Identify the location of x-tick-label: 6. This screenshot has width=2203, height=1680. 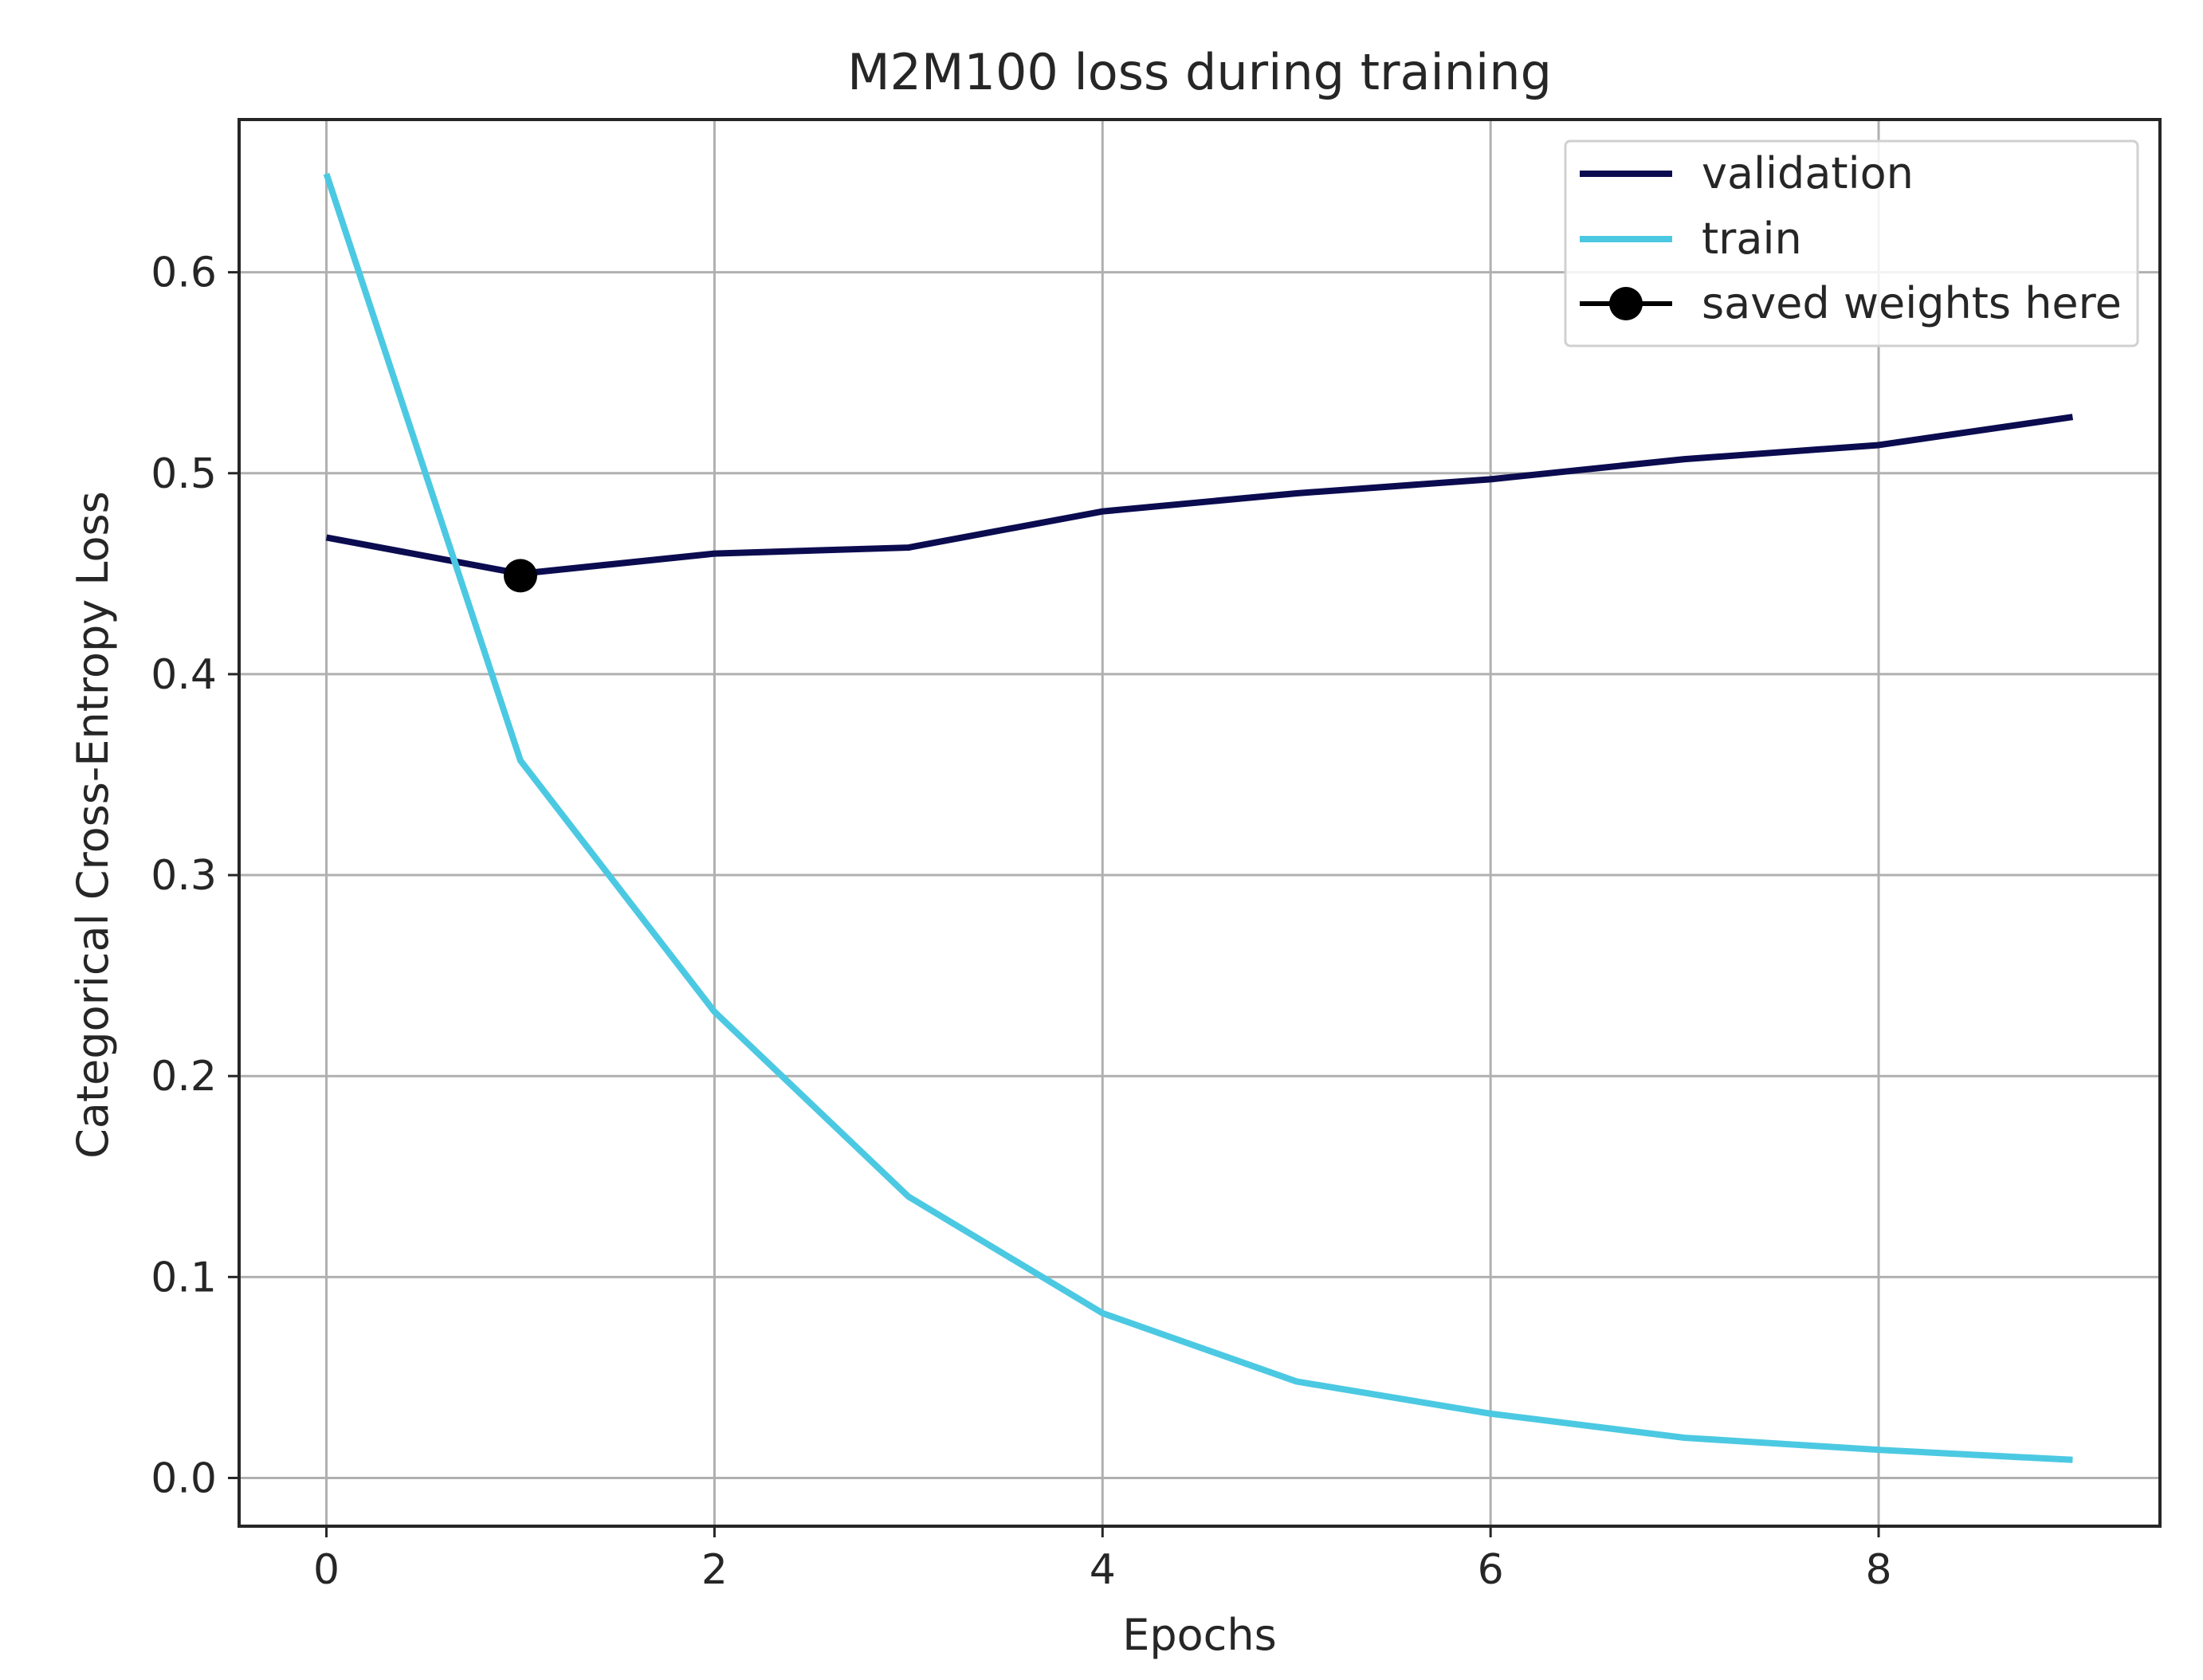
(1491, 1570).